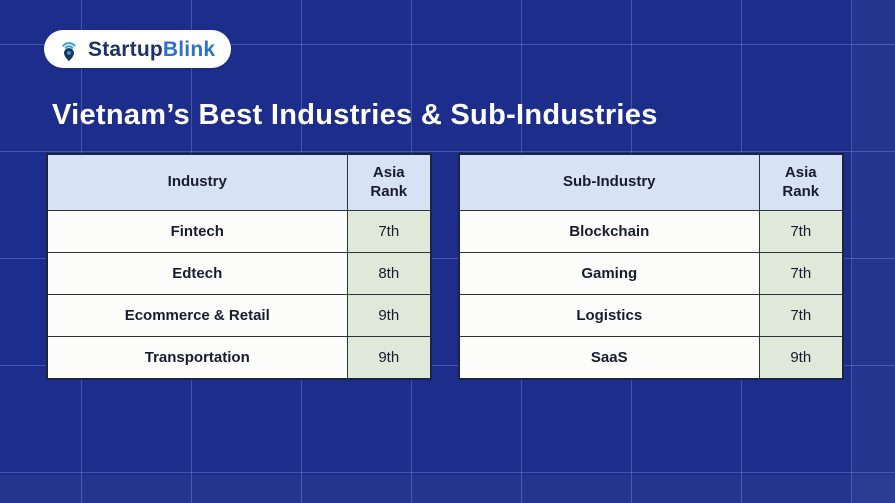 The width and height of the screenshot is (895, 503). I want to click on industry-name-cell: Transportation, so click(197, 358).